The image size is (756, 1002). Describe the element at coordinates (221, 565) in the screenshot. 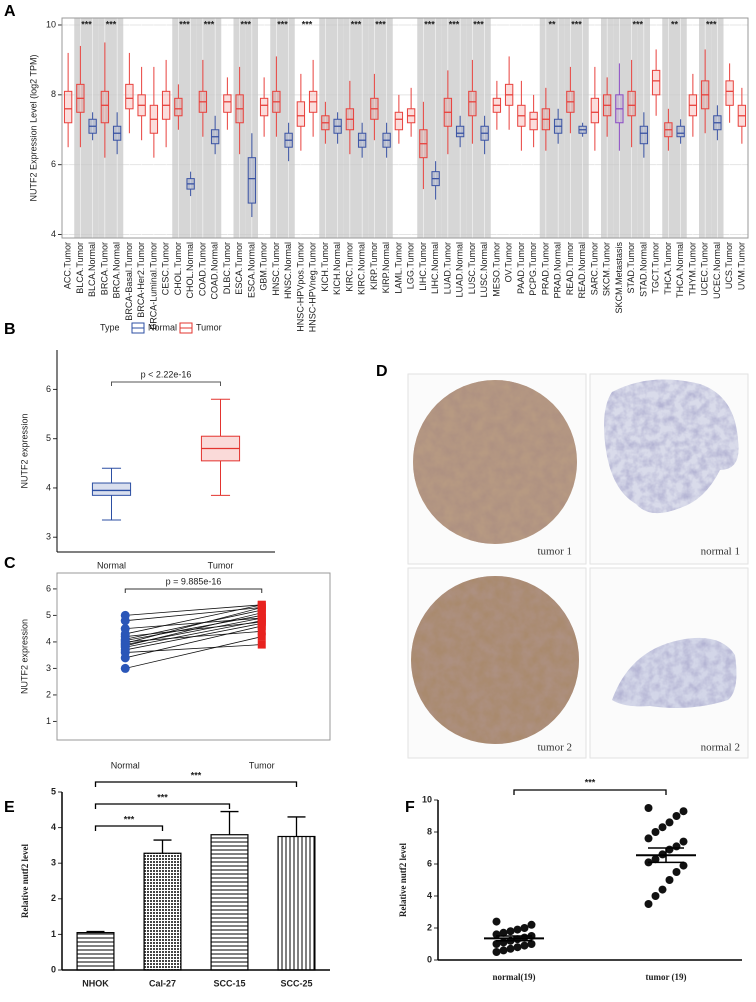

I see `x-tick-label: Tumor` at that location.